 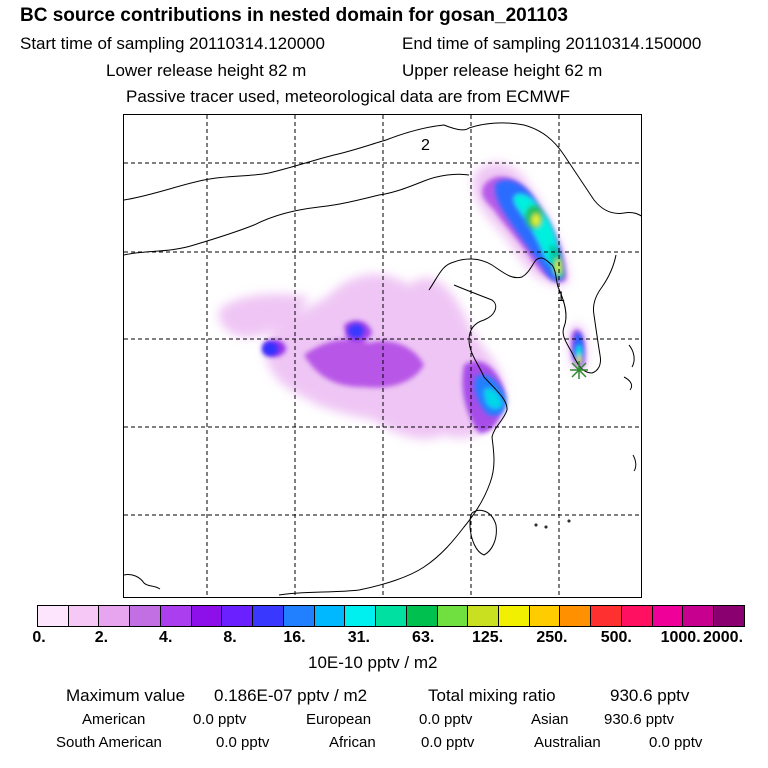 I want to click on coast-bohai, so click(x=506, y=272).